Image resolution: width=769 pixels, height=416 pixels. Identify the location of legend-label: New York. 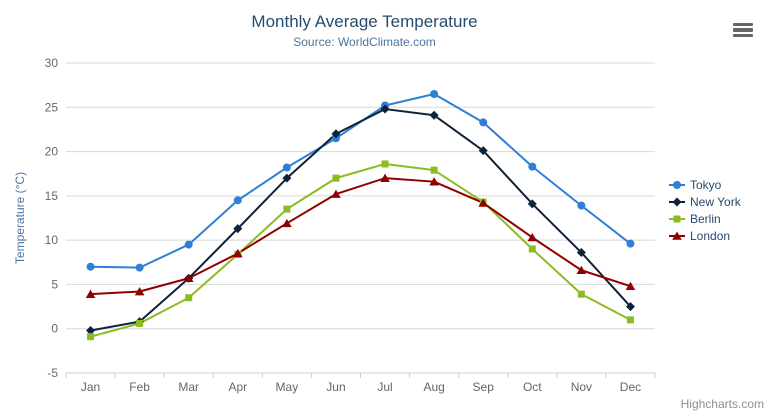
(715, 201).